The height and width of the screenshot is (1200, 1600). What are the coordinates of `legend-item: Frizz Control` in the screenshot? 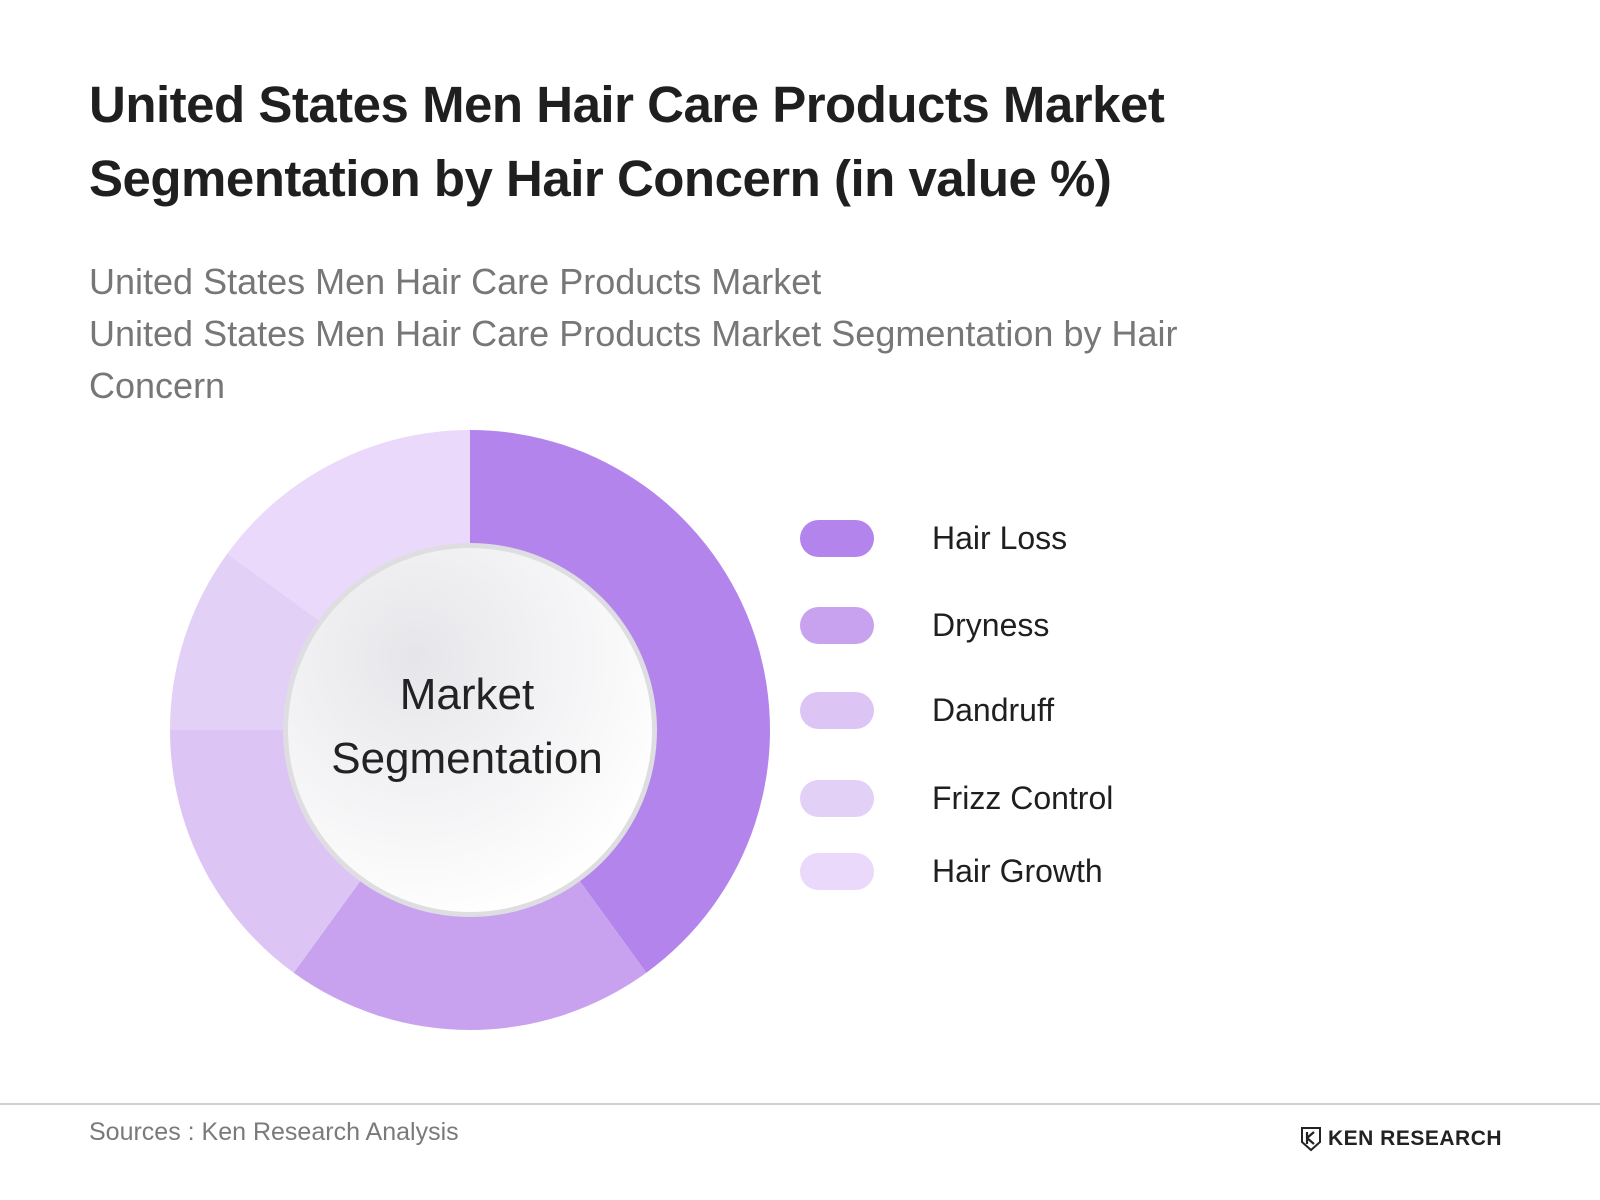 It's located at (956, 798).